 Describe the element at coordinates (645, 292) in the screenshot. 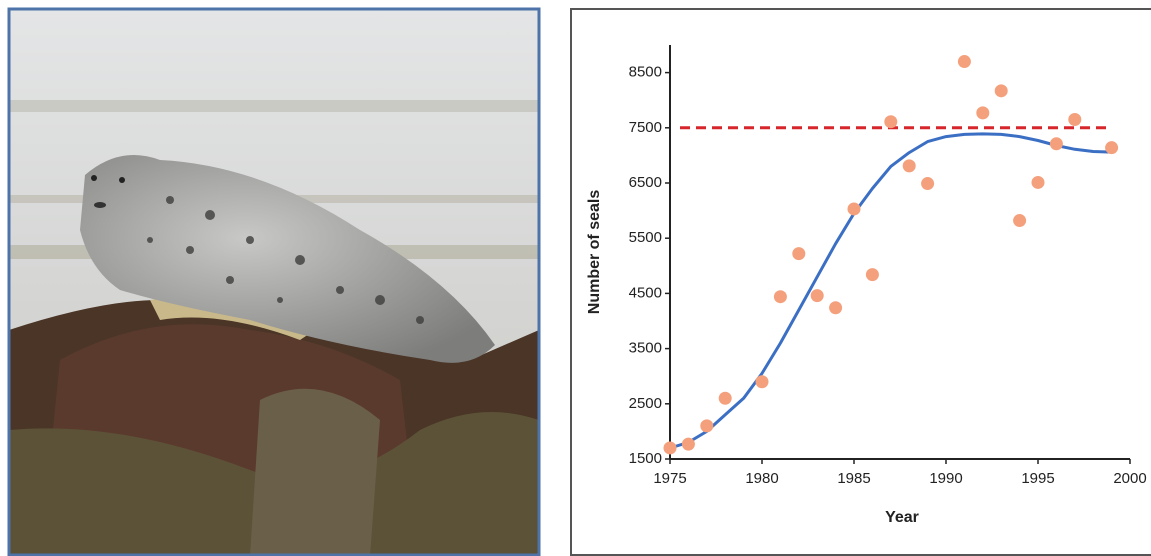

I see `y-tick-label: 4500` at that location.